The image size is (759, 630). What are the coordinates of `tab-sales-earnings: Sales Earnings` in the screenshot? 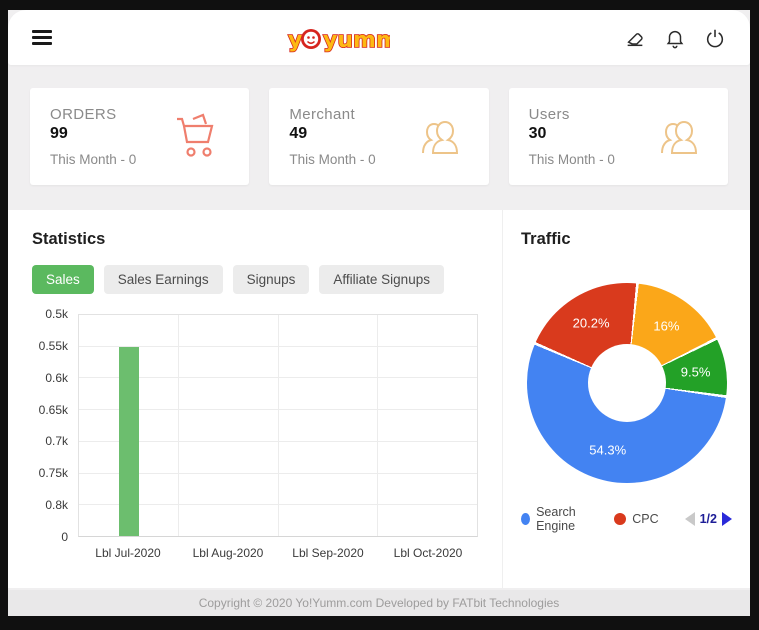 It's located at (163, 279).